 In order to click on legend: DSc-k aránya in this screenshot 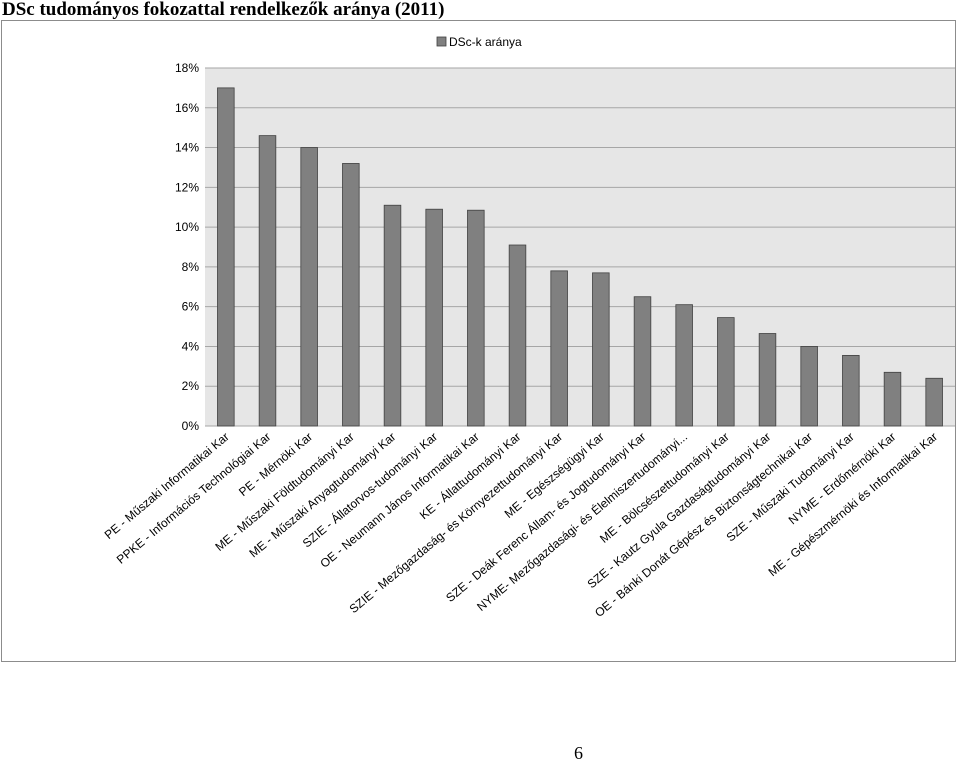, I will do `click(479, 42)`.